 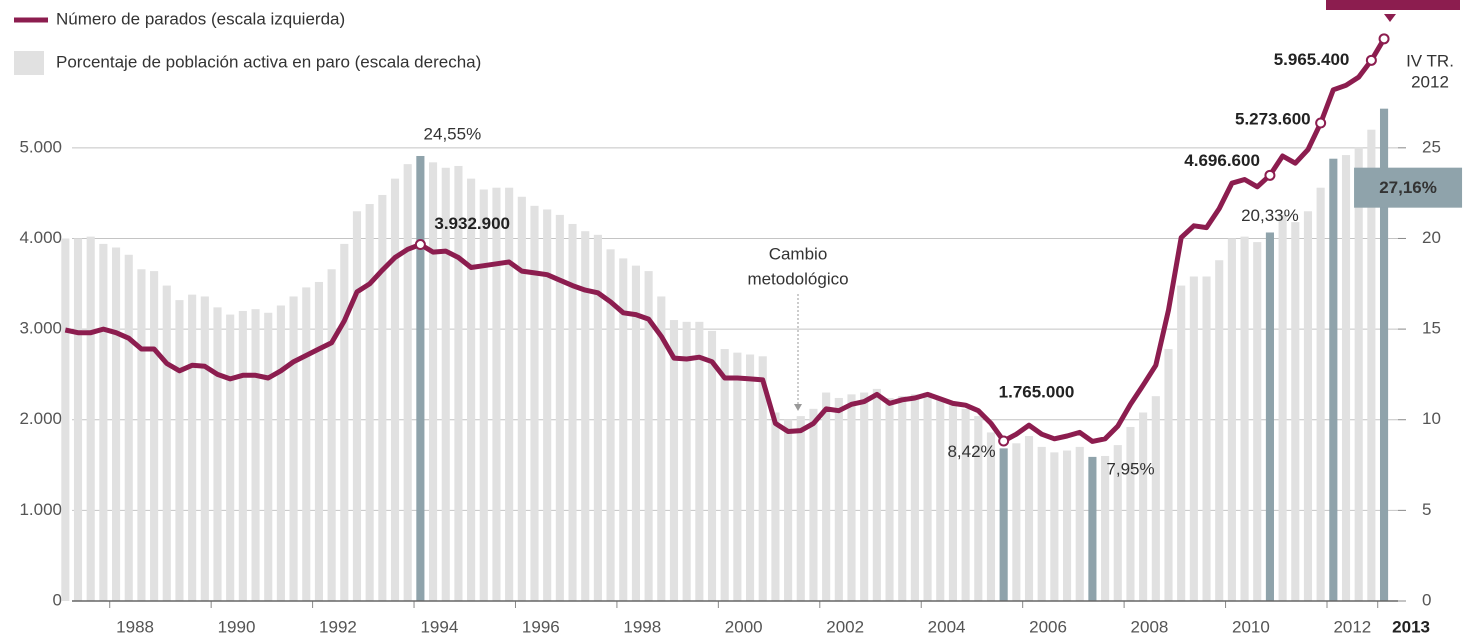 I want to click on x-tick-label: 1990, so click(x=237, y=626).